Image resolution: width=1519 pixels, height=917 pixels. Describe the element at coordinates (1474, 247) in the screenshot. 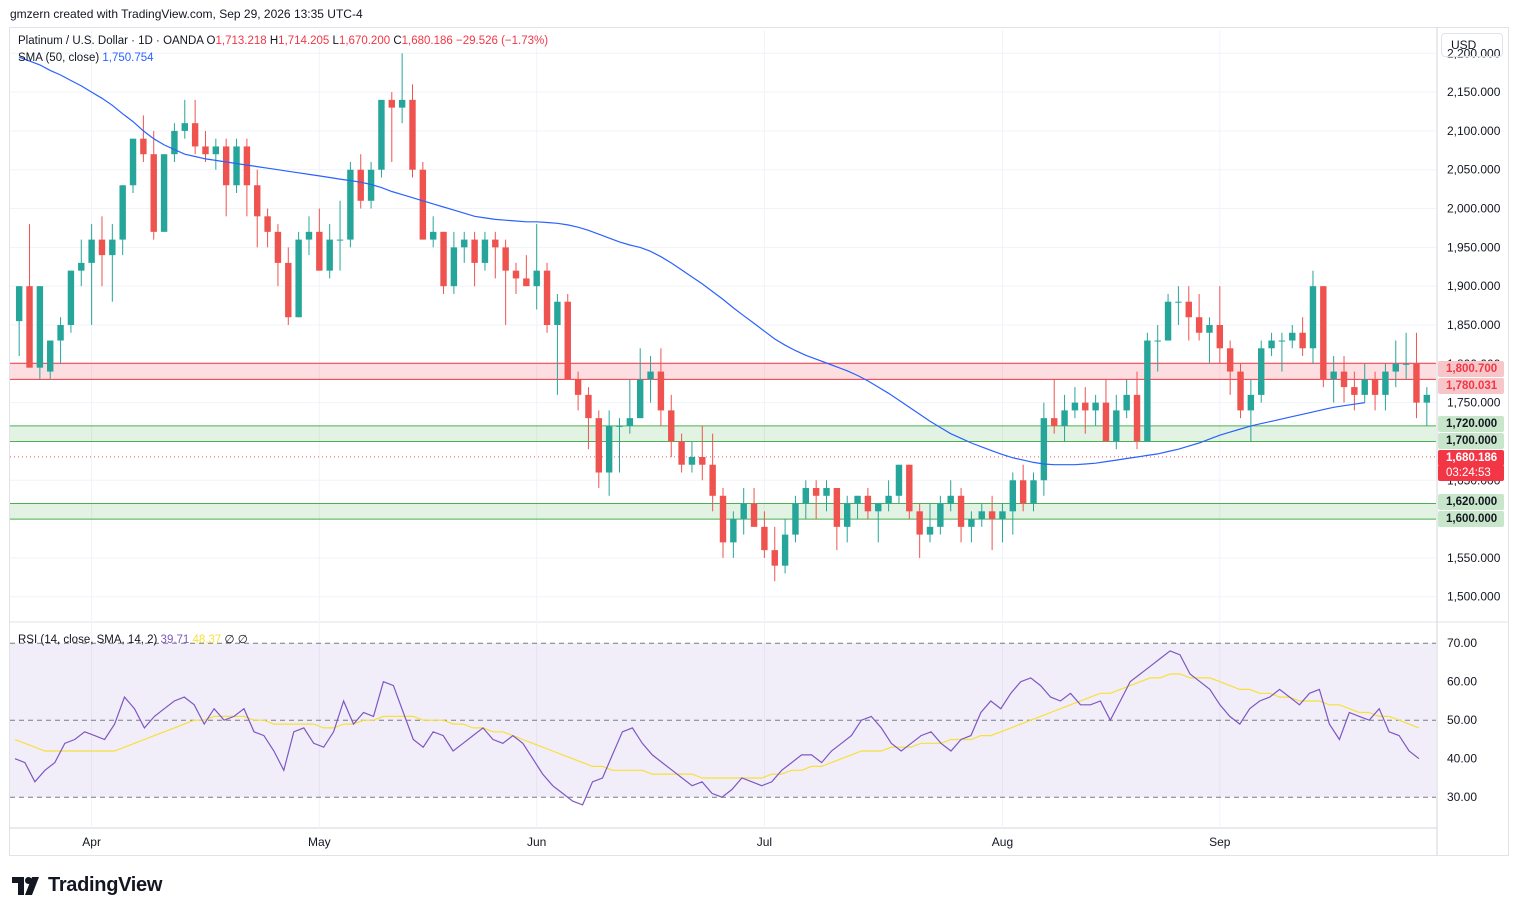

I see `price-tick-label: 1,950.000` at that location.